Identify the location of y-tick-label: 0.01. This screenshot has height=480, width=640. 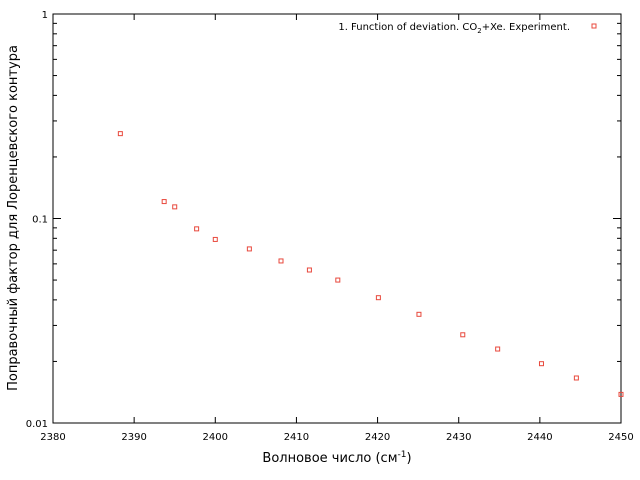
(37, 424).